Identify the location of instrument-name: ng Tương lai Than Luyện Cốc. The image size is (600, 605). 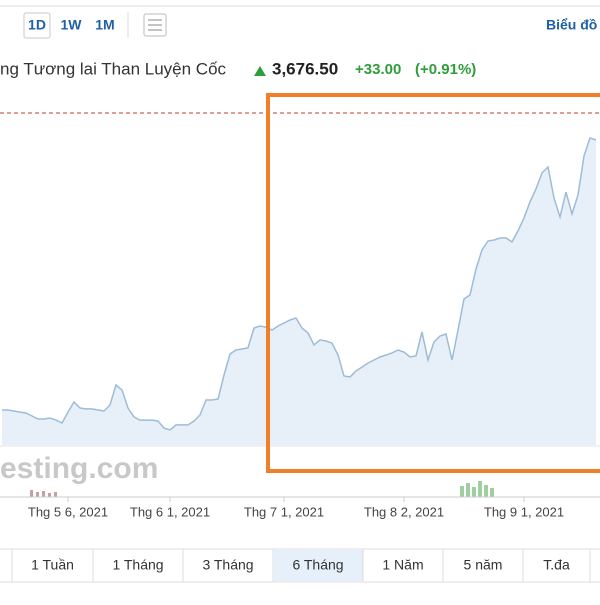
(113, 68).